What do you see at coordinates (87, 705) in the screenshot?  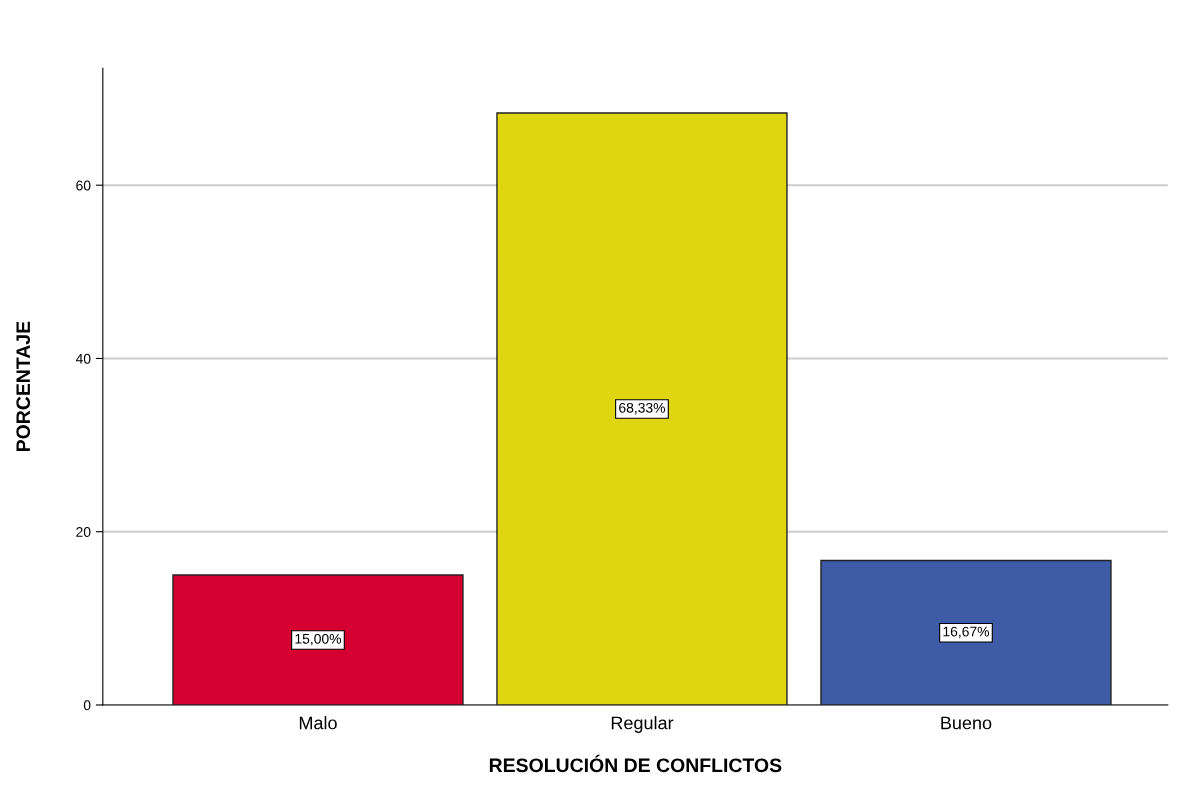 I see `y-tick-label: 0` at bounding box center [87, 705].